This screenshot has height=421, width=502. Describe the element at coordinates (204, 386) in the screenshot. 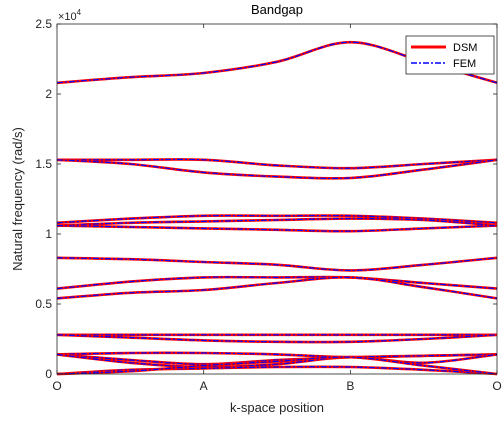

I see `x-tick-label-1: A` at that location.